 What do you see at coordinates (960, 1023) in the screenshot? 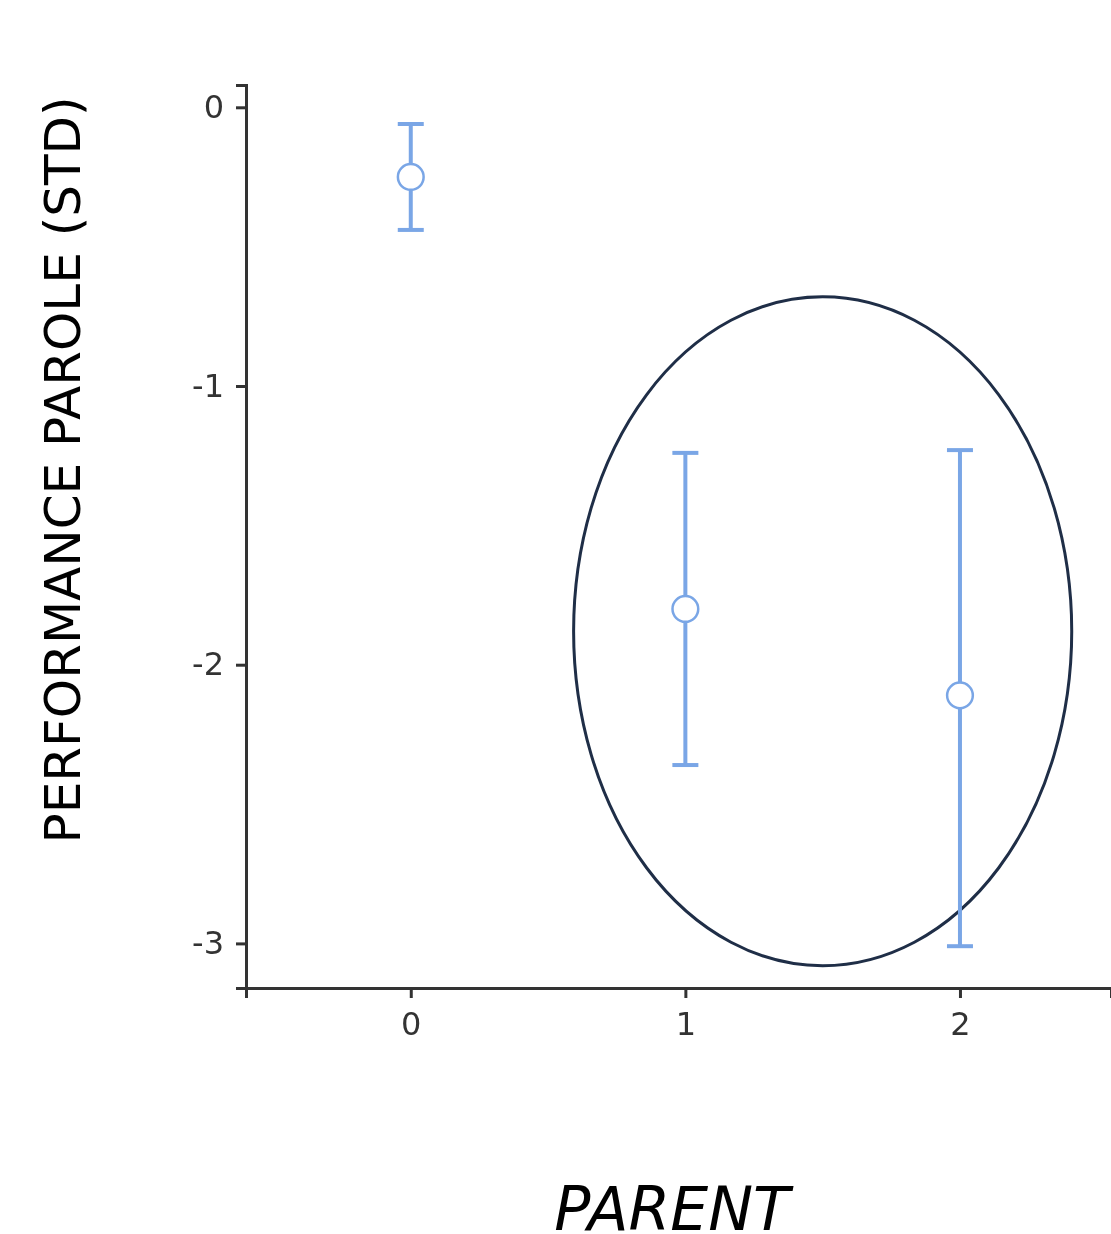
I see `x-tick-label: 2` at bounding box center [960, 1023].